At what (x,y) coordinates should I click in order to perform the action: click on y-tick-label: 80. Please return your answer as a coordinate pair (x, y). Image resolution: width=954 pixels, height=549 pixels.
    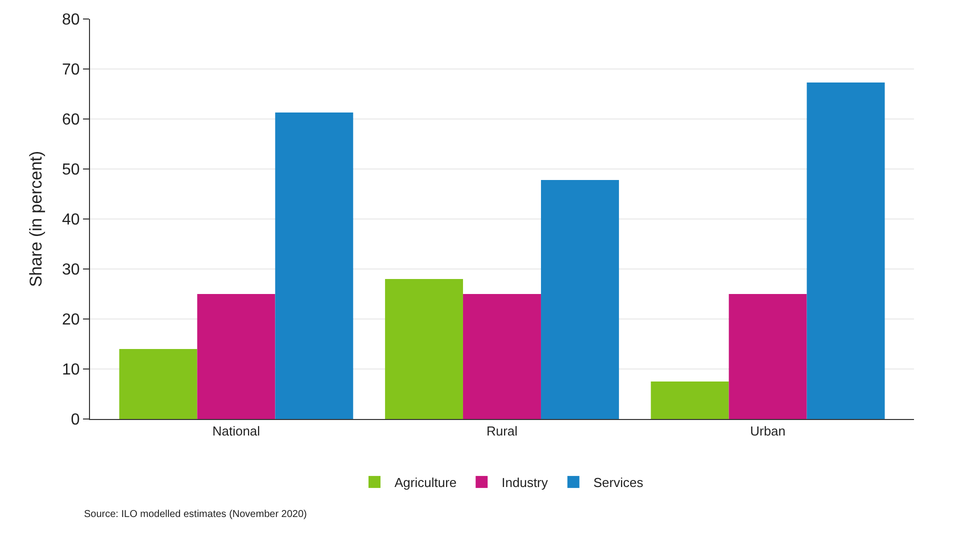
    Looking at the image, I should click on (71, 20).